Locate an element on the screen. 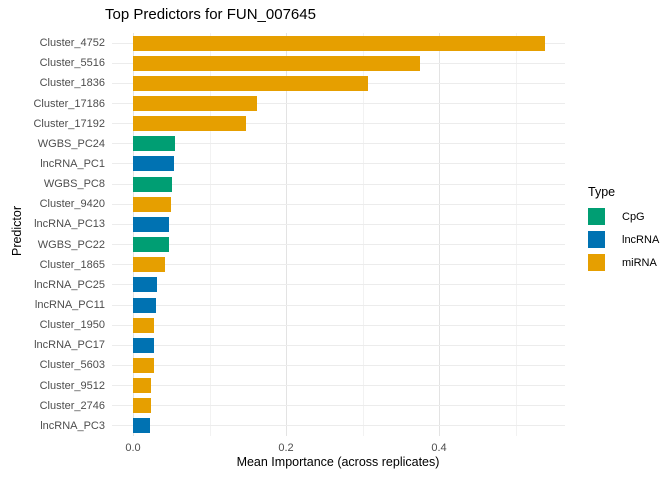 This screenshot has height=480, width=672. legend-item-label: miRNA is located at coordinates (639, 262).